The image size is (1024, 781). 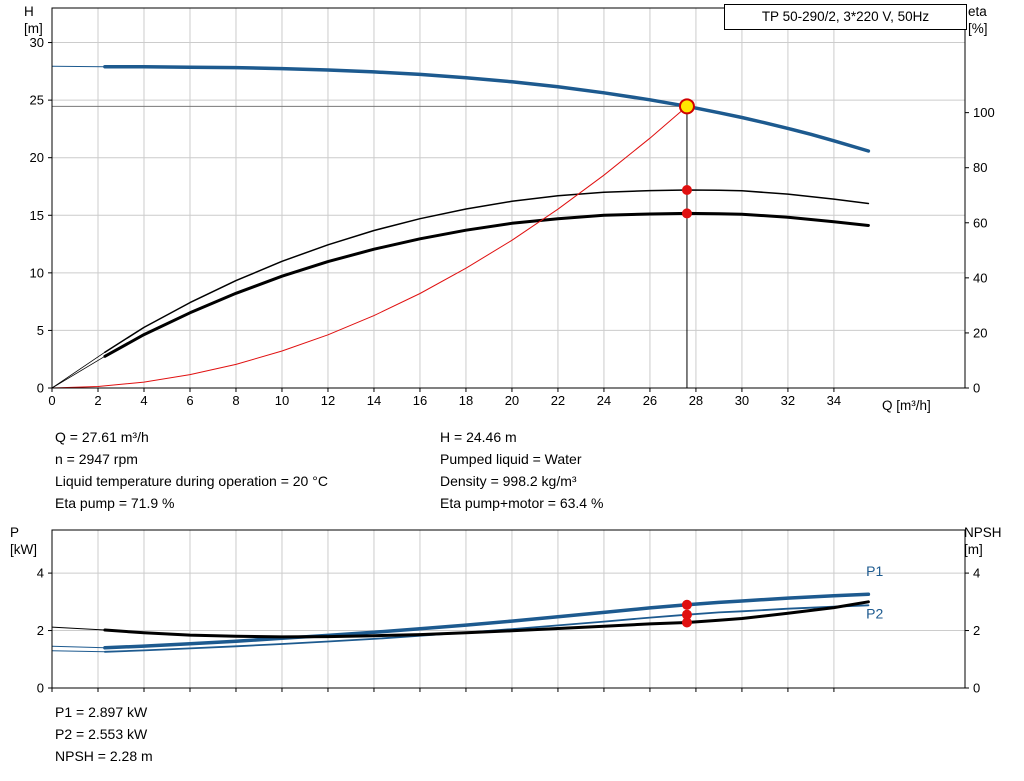 I want to click on y-right-tick-label: 40, so click(x=980, y=277).